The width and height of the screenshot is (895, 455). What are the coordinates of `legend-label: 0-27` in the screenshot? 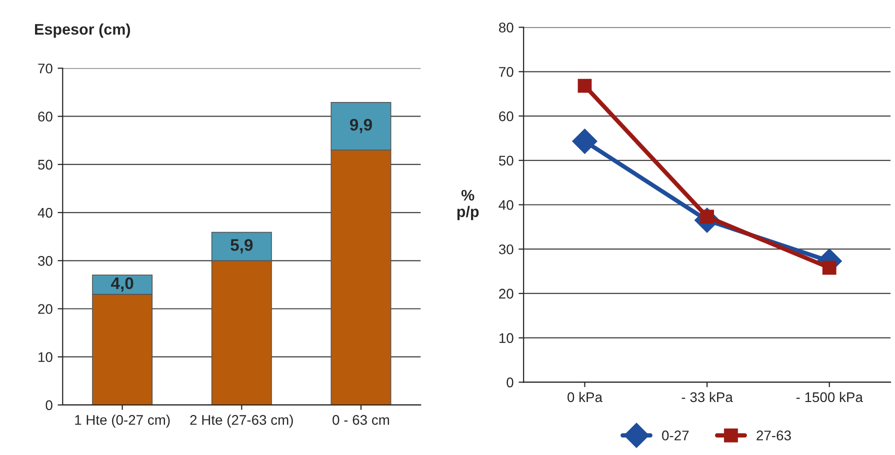 It's located at (675, 435).